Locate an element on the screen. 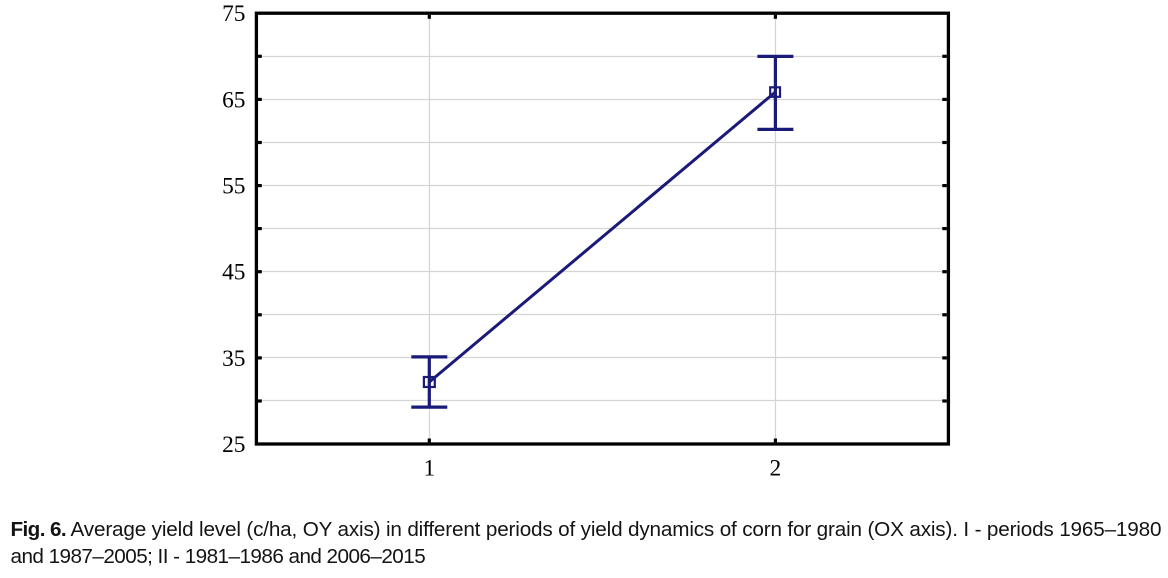 The image size is (1168, 578). svg-text: 55 is located at coordinates (233, 187).